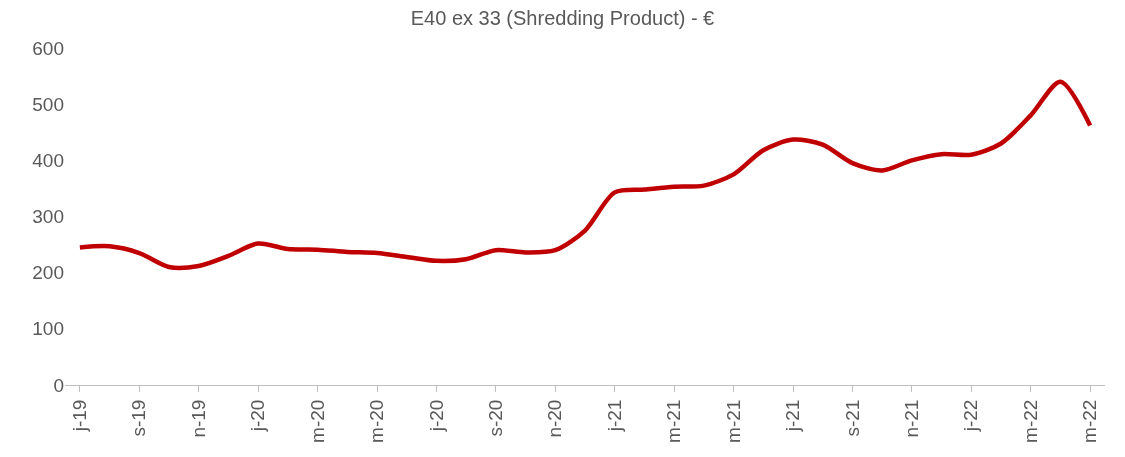  What do you see at coordinates (80, 416) in the screenshot?
I see `x-tick-label: j-19` at bounding box center [80, 416].